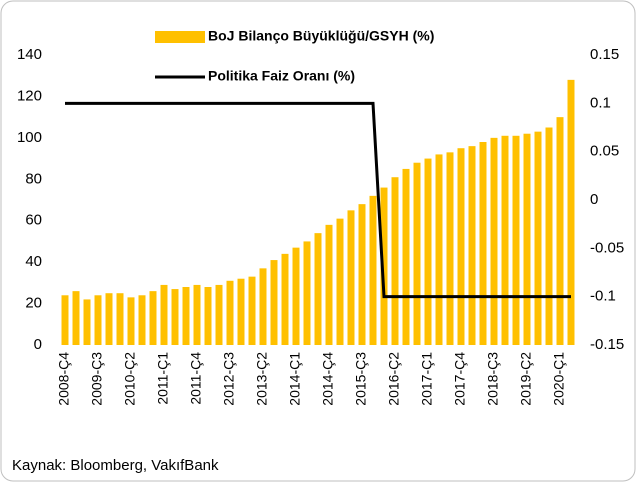 Image resolution: width=637 pixels, height=483 pixels. I want to click on source: Kaynak: Bloomberg, VakıfBank, so click(115, 465).